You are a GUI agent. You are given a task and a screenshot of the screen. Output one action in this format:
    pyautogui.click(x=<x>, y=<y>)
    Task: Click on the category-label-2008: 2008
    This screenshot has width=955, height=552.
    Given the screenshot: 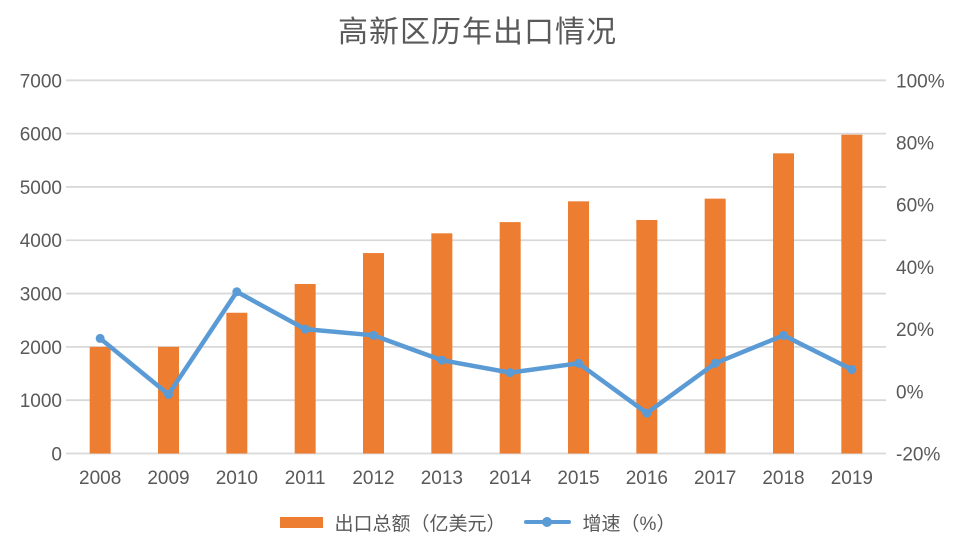 What is the action you would take?
    pyautogui.click(x=100, y=478)
    